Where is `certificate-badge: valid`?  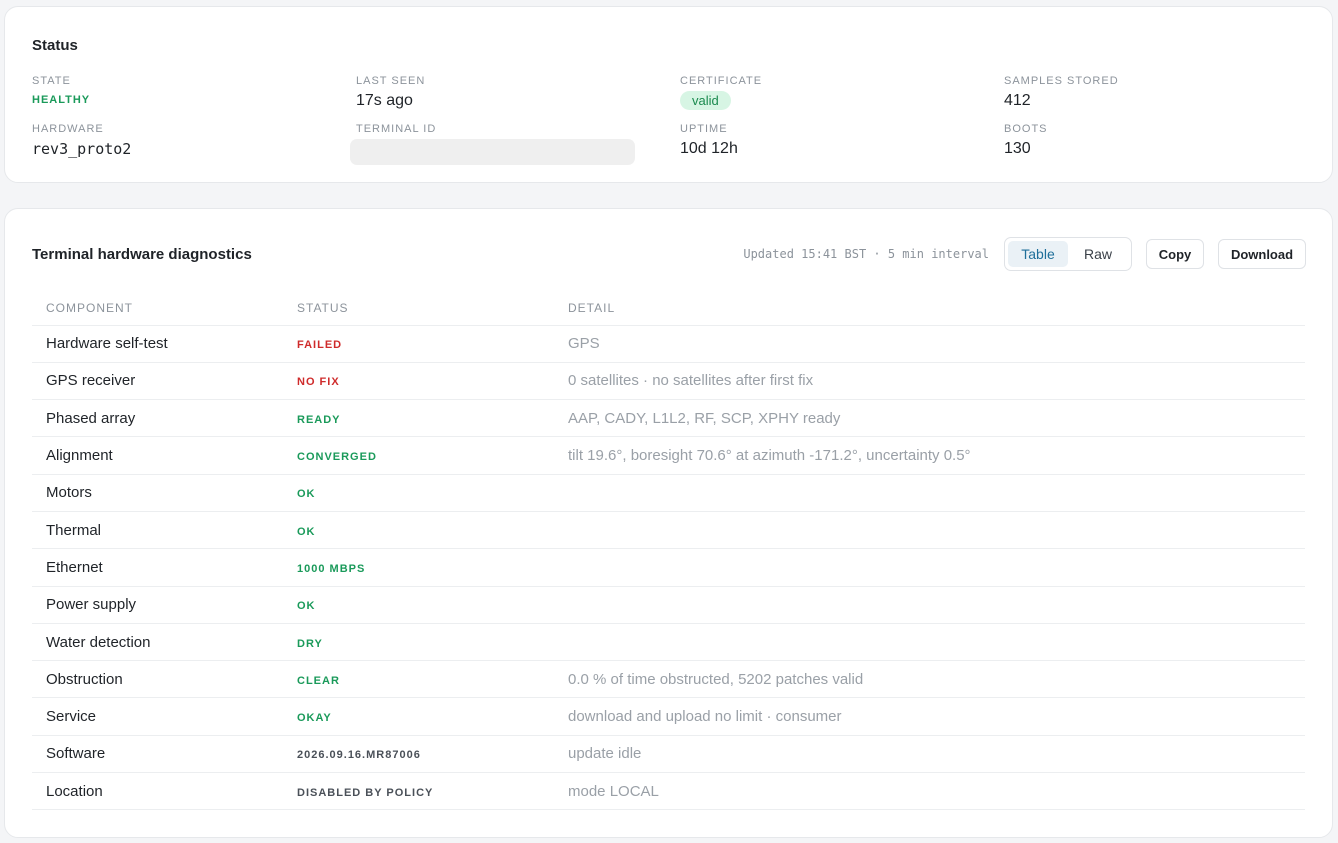 certificate-badge: valid is located at coordinates (705, 100).